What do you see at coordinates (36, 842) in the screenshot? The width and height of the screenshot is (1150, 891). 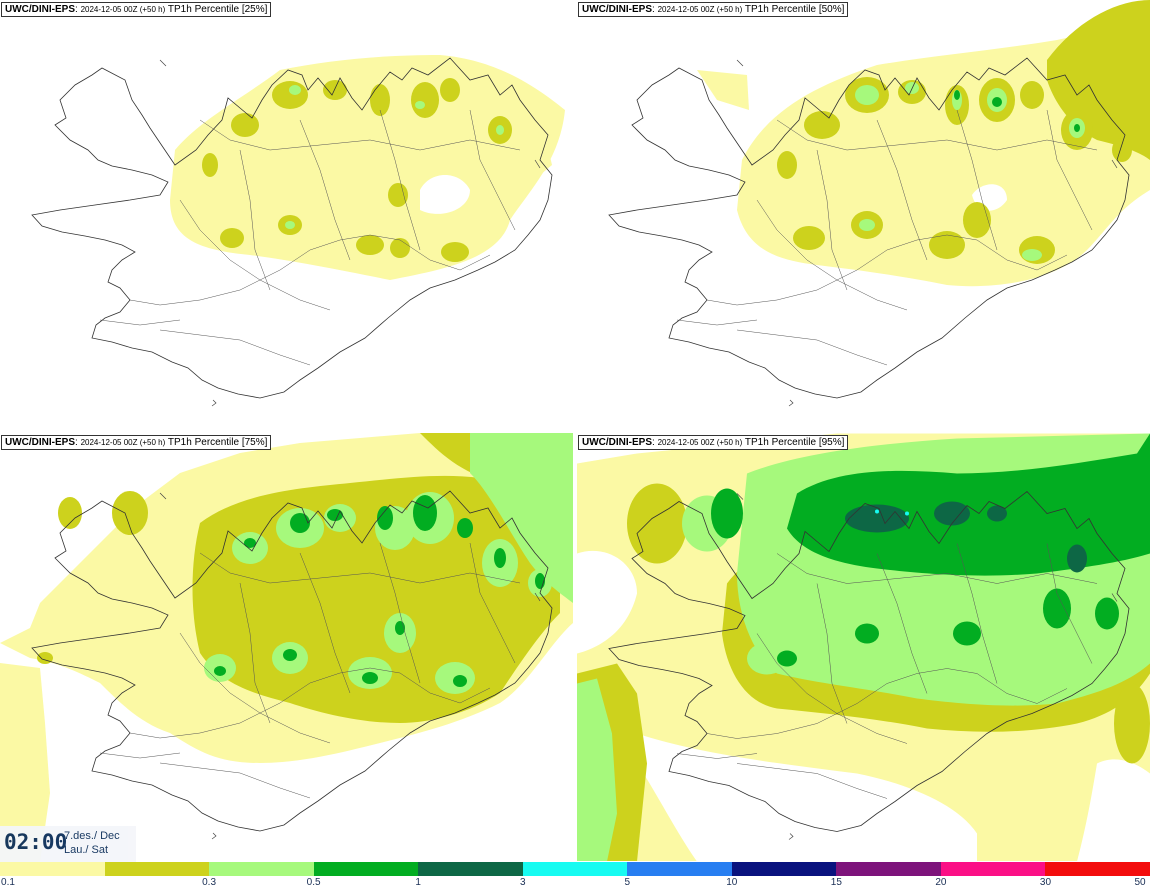 I see `valid-time: 02:00` at bounding box center [36, 842].